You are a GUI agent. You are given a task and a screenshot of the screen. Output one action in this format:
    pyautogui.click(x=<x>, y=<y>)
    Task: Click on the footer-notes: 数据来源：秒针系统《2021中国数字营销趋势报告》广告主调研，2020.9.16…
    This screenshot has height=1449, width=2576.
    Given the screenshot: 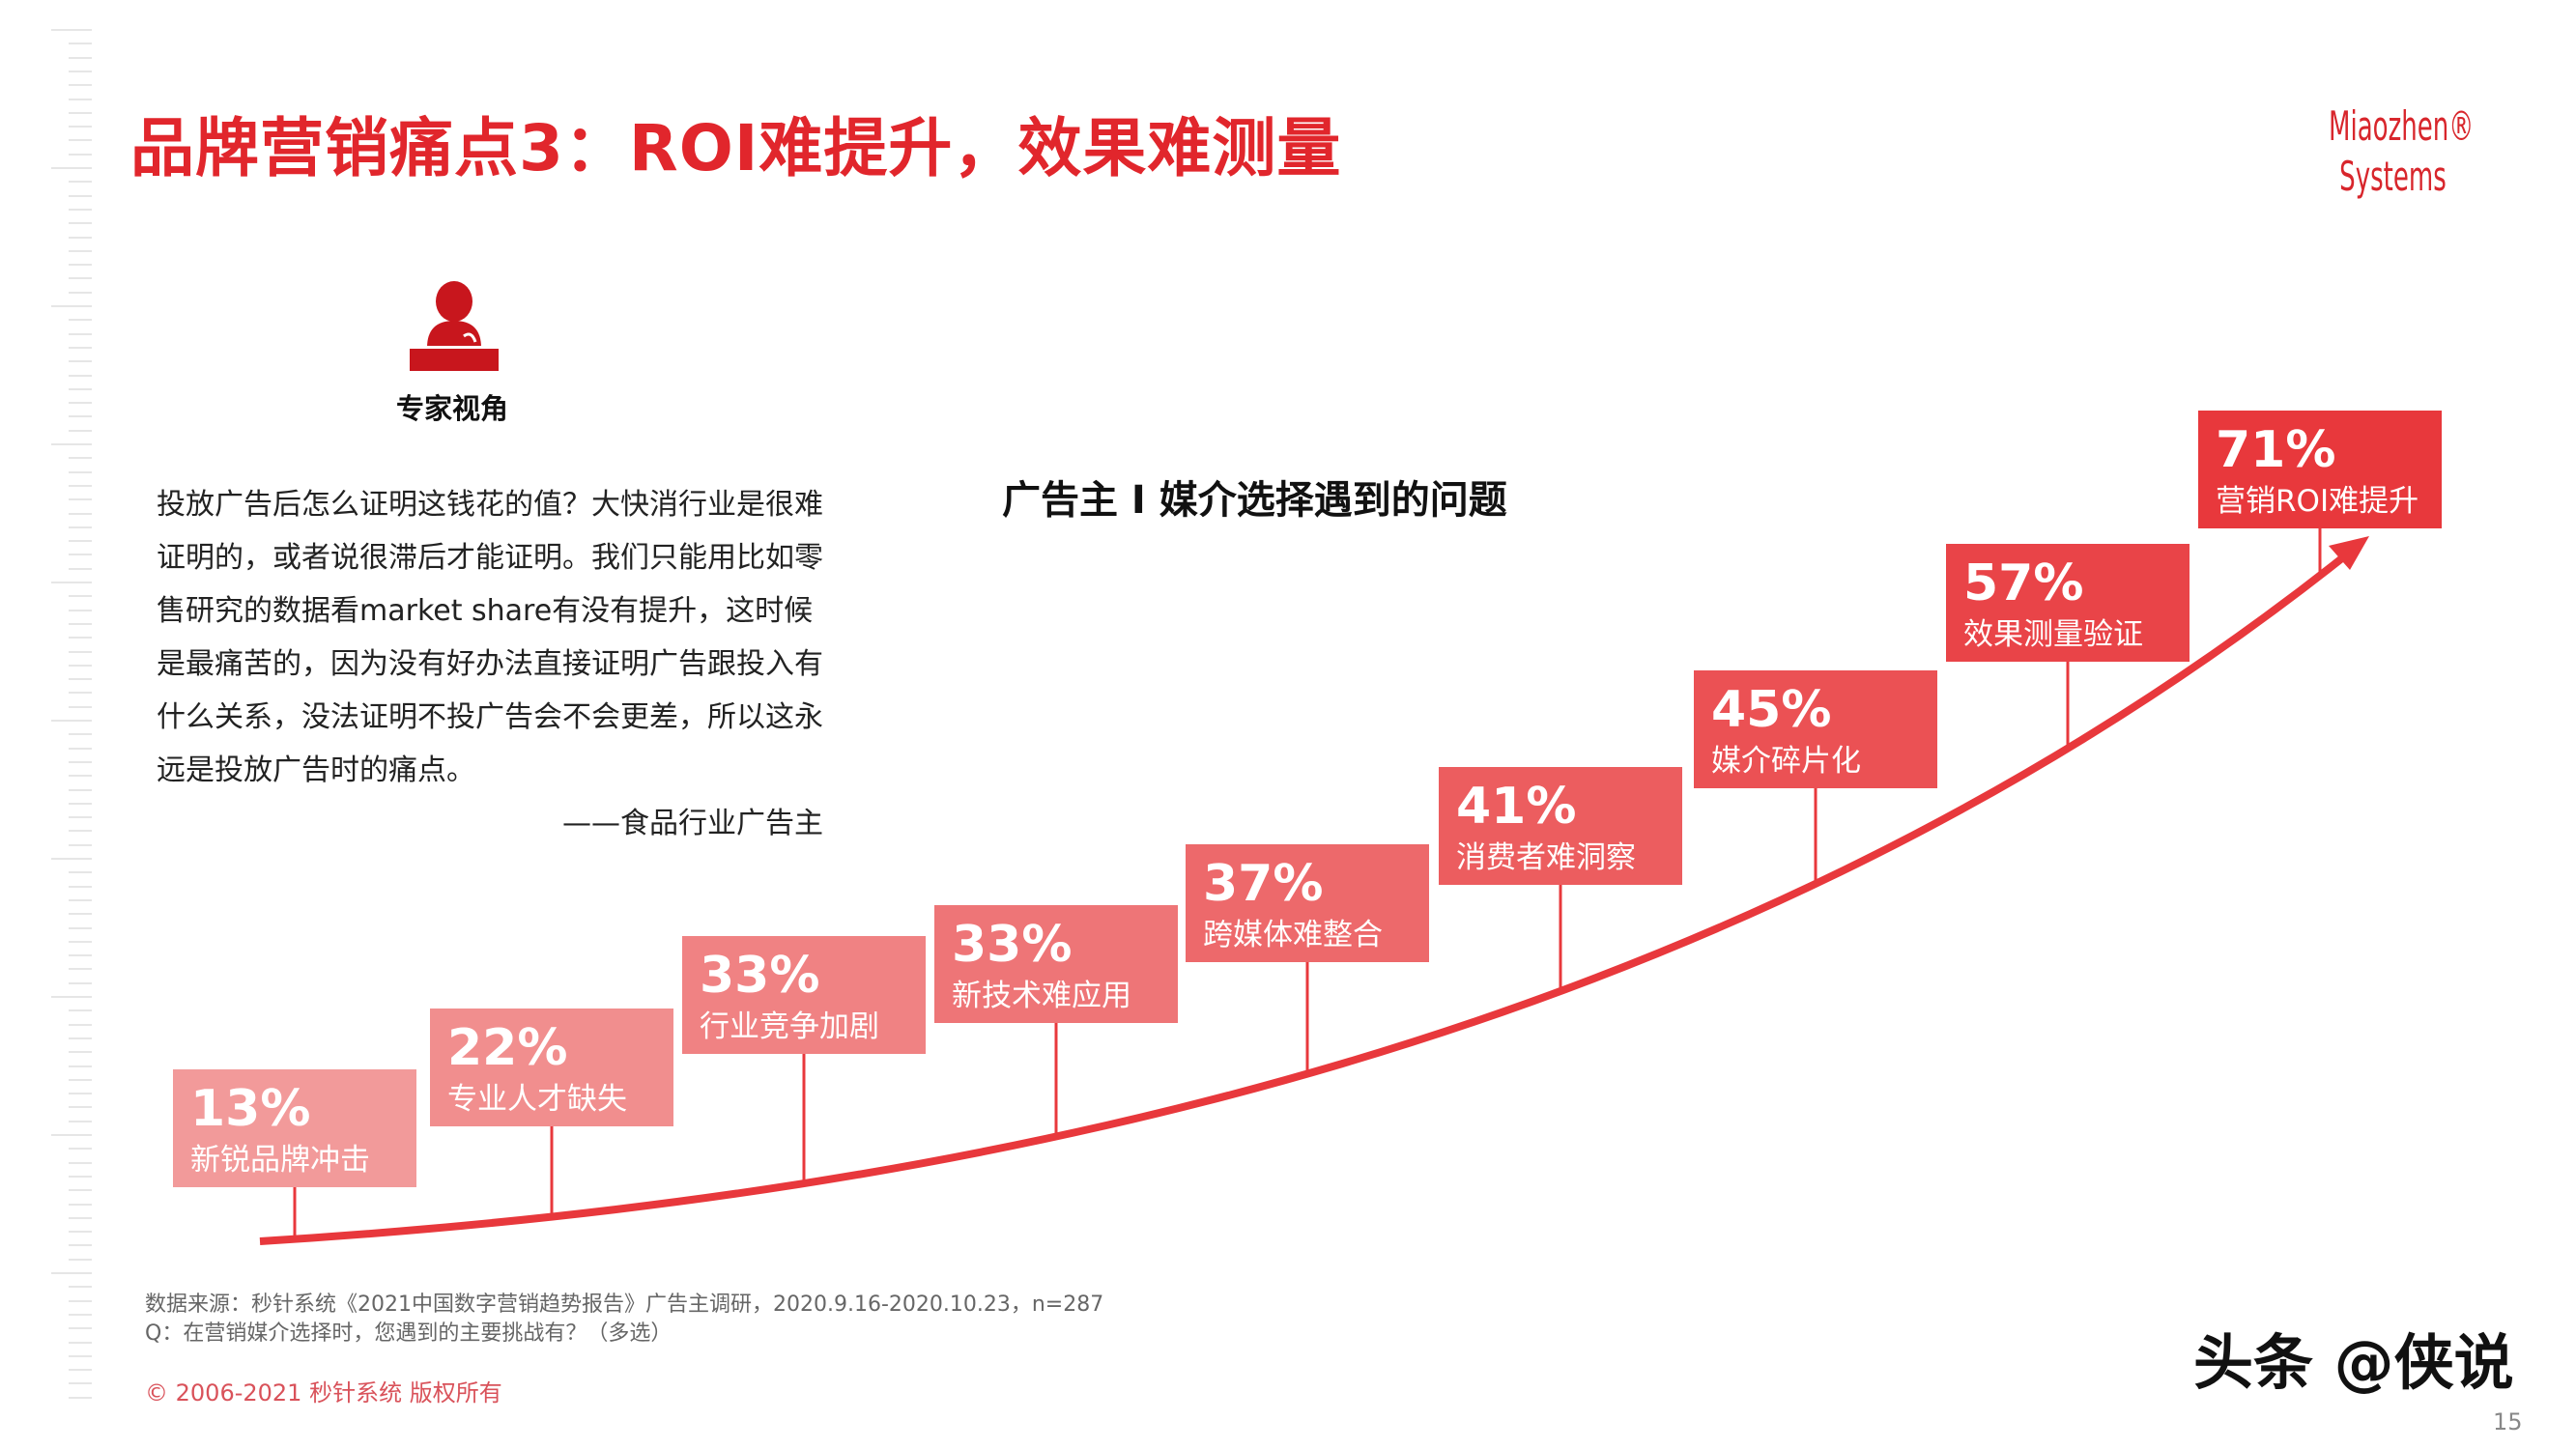 What is the action you would take?
    pyautogui.click(x=624, y=1320)
    